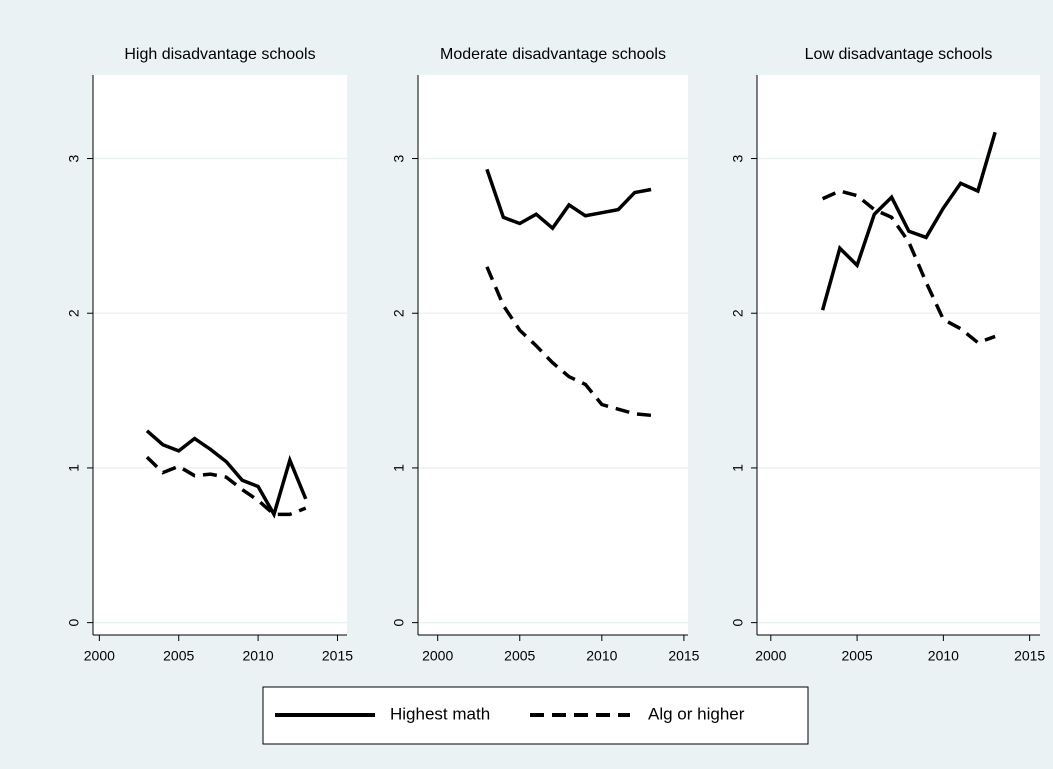 The width and height of the screenshot is (1053, 769). What do you see at coordinates (696, 713) in the screenshot?
I see `legend-label: Alg or higher` at bounding box center [696, 713].